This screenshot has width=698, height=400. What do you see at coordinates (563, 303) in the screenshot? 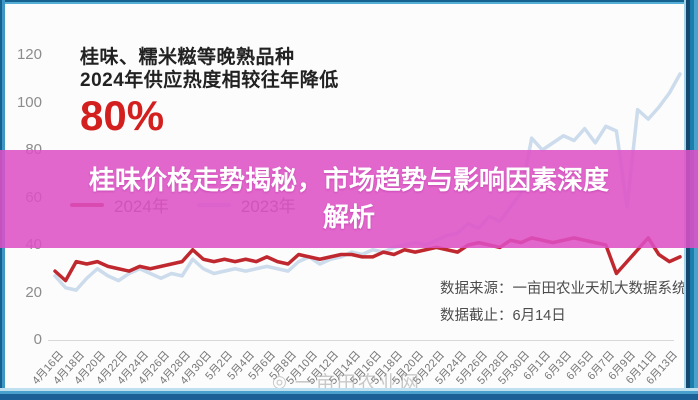
I see `data-source-block: 数据来源：一亩田农业天机大数据系统 数据截止：6月14日` at bounding box center [563, 303].